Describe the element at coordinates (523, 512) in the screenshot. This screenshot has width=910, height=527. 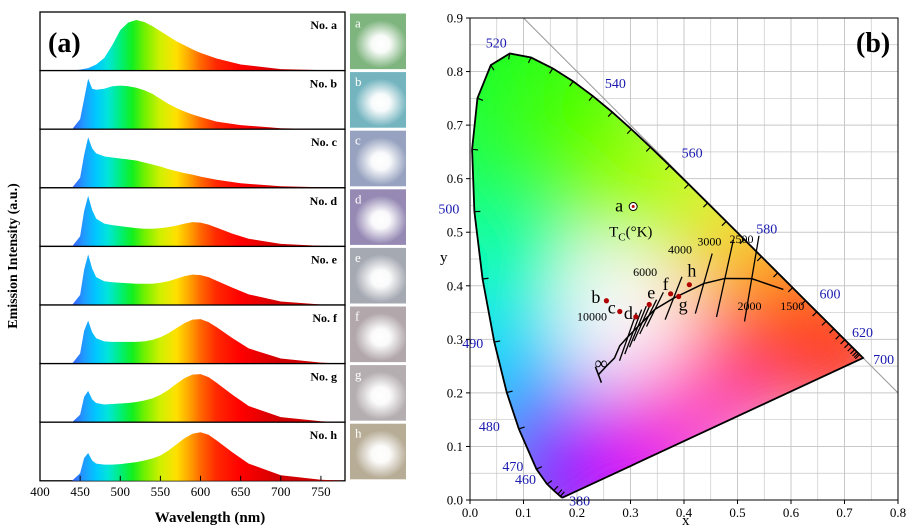
I see `x-tick-label: 0.1` at that location.